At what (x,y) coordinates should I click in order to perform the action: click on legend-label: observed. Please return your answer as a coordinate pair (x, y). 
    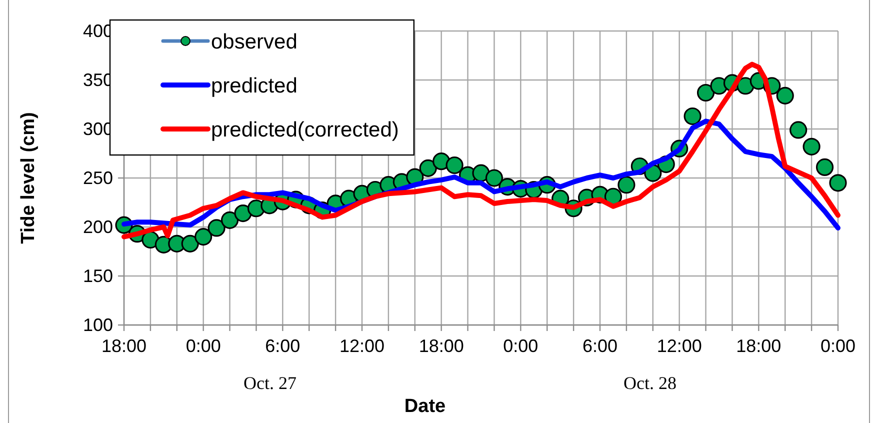
    Looking at the image, I should click on (254, 42).